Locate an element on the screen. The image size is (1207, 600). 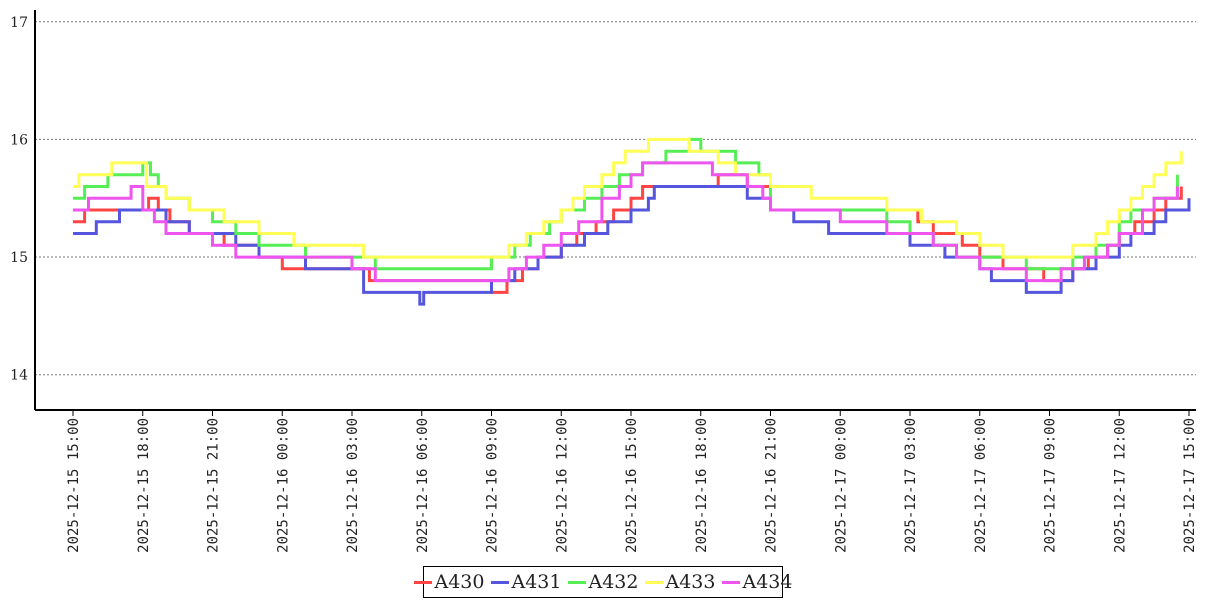
x-tick-label: 2025-12-17 00:00 is located at coordinates (841, 485).